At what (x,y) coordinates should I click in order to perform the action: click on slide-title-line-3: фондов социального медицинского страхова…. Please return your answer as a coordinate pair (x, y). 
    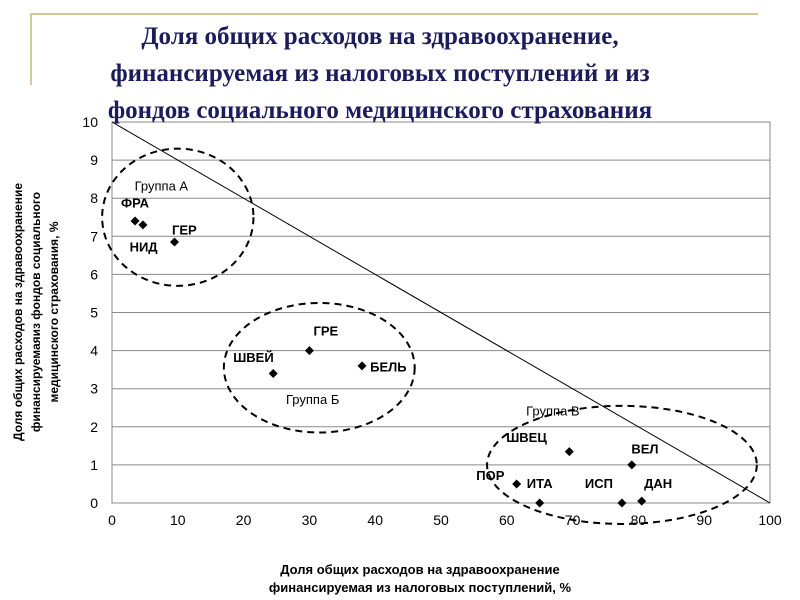
    Looking at the image, I should click on (380, 110).